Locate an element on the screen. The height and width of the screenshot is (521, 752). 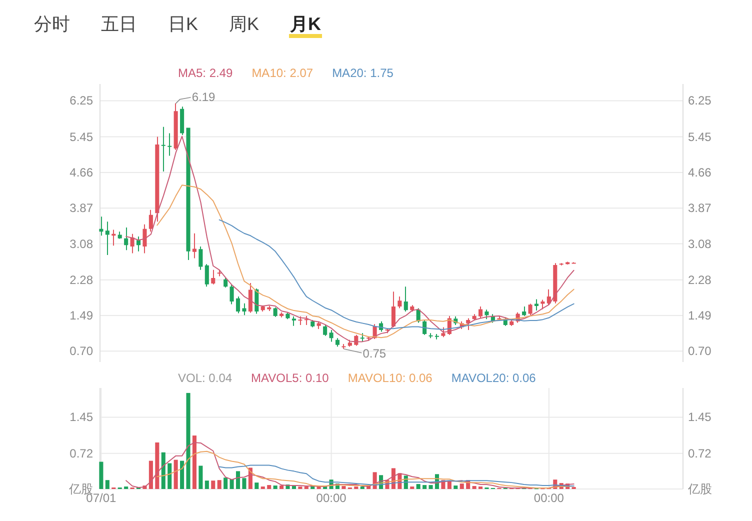
y2-tick-label: 0.72 is located at coordinates (700, 453).